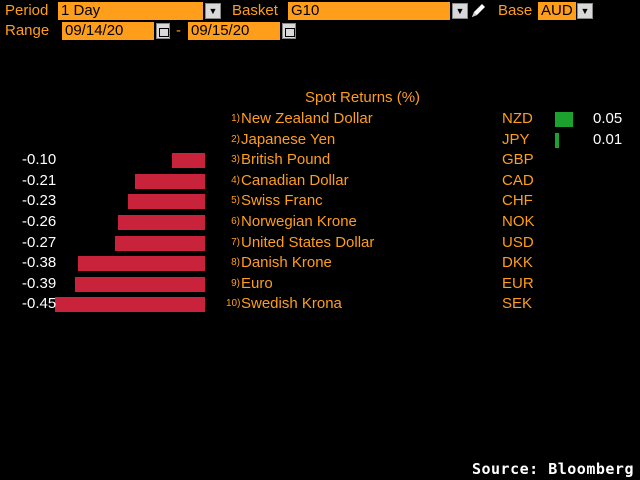 The width and height of the screenshot is (640, 480). Describe the element at coordinates (289, 31) in the screenshot. I see `range-end-calendar-icon` at that location.